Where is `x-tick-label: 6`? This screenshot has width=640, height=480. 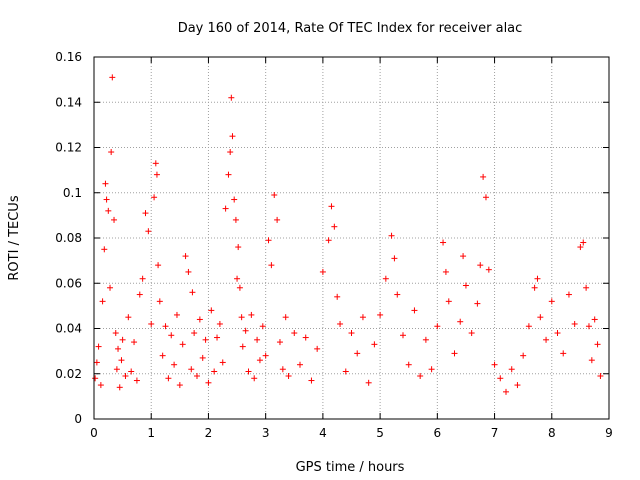 x-tick-label: 6 is located at coordinates (438, 433).